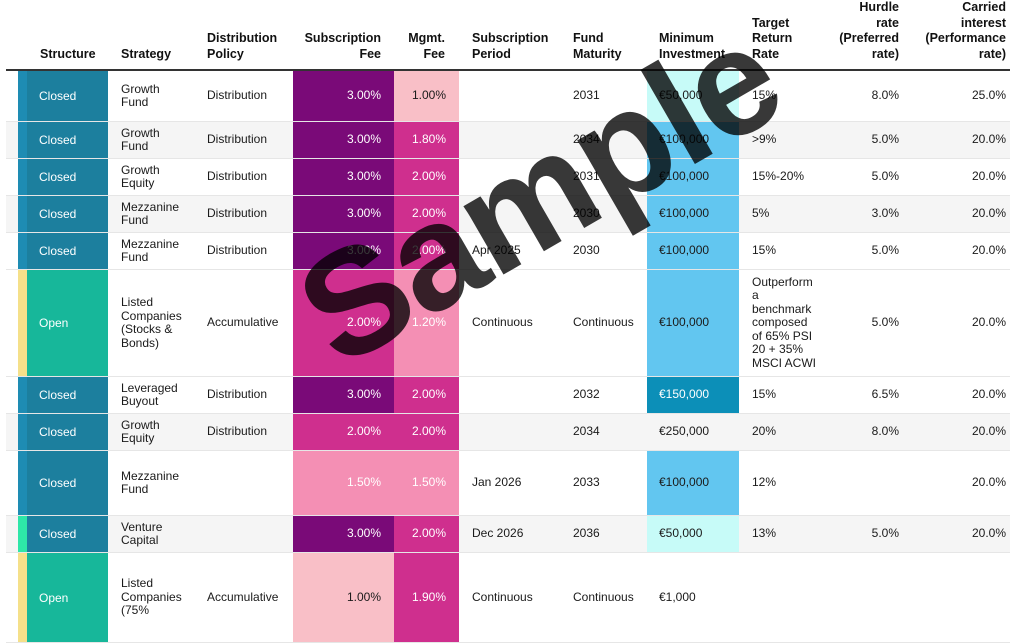 This screenshot has height=643, width=1024. Describe the element at coordinates (342, 46) in the screenshot. I see `header-subscription-fee: Subscription Fee` at that location.